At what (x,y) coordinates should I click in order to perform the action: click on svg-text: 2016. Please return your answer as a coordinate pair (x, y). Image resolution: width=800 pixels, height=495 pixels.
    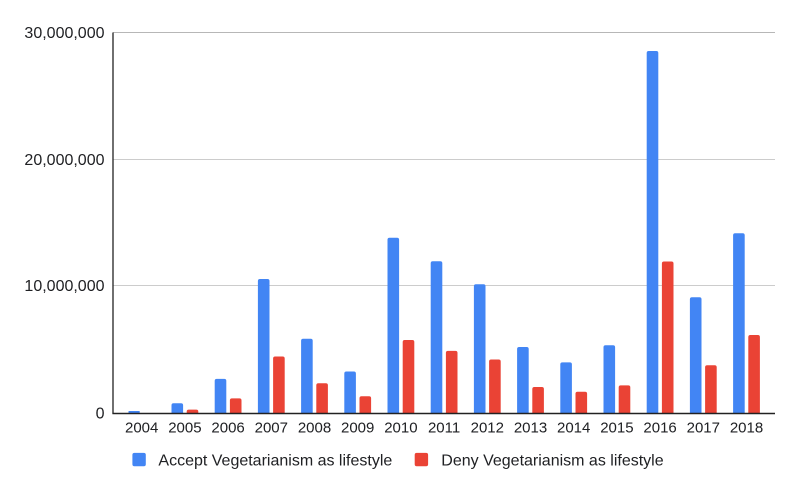
    Looking at the image, I should click on (659, 428).